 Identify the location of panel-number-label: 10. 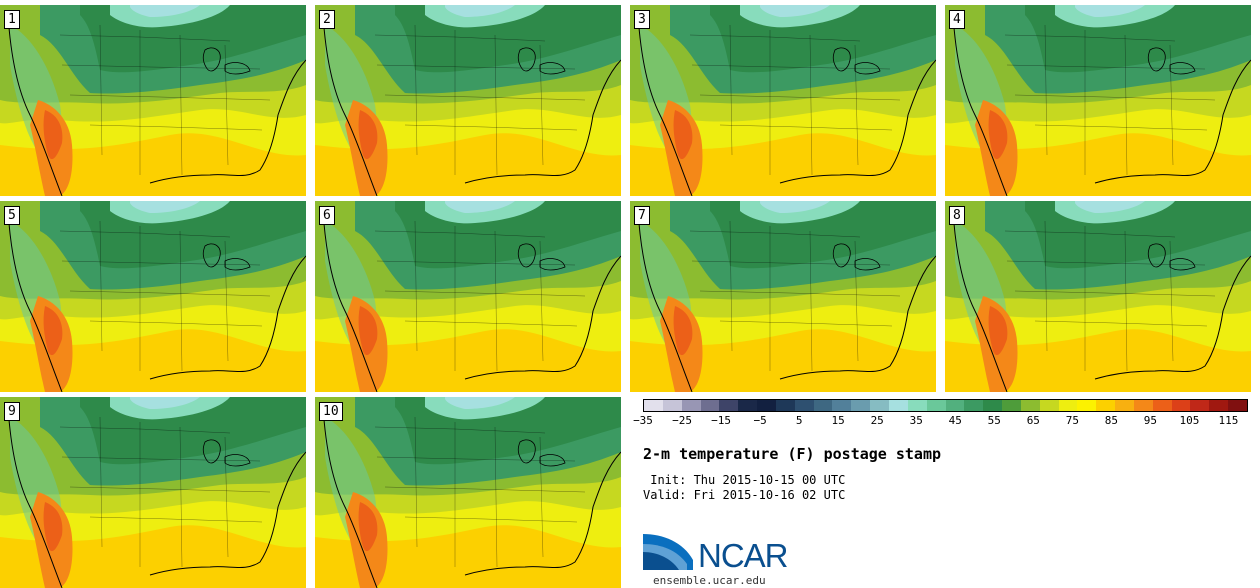
(331, 411).